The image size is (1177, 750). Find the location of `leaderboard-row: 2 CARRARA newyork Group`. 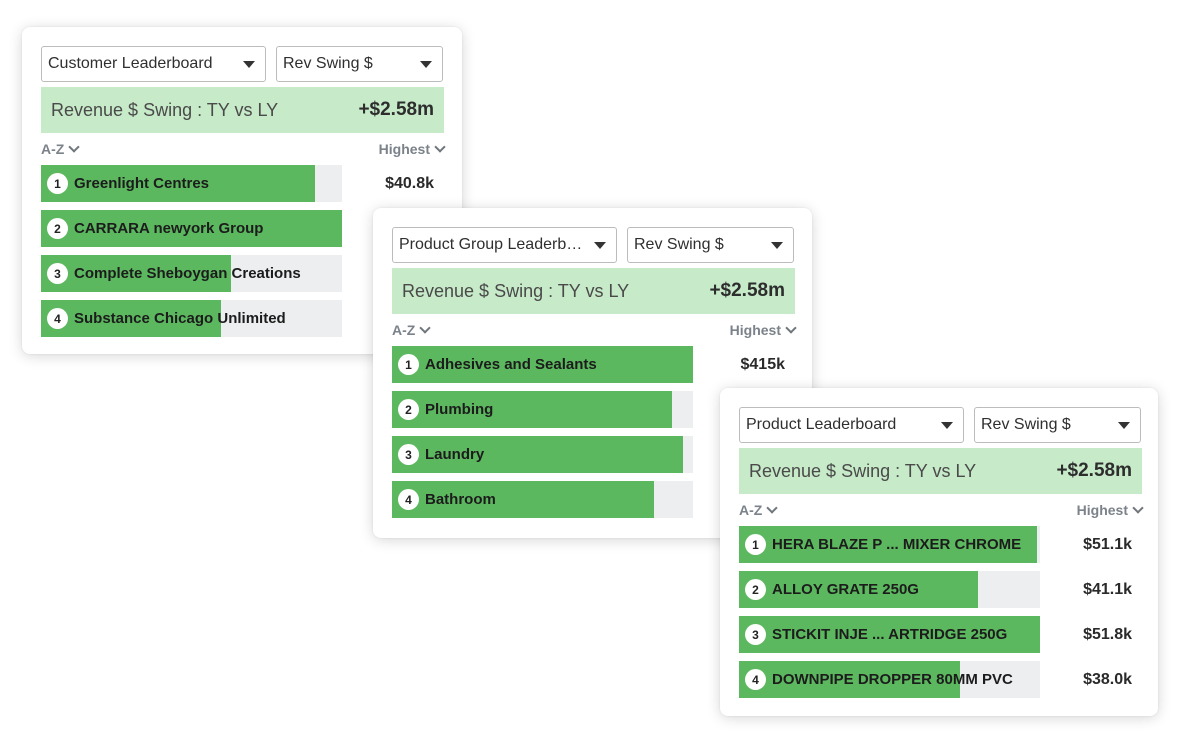

leaderboard-row: 2 CARRARA newyork Group is located at coordinates (242, 228).